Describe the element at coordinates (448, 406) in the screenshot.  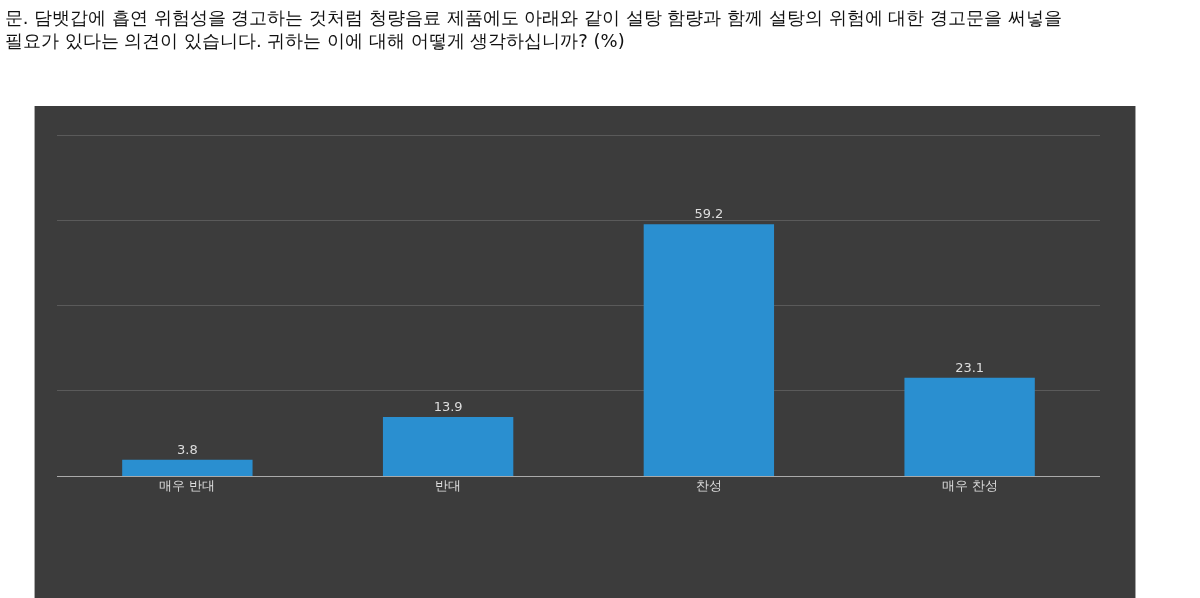
I see `data-label: 13.9` at that location.